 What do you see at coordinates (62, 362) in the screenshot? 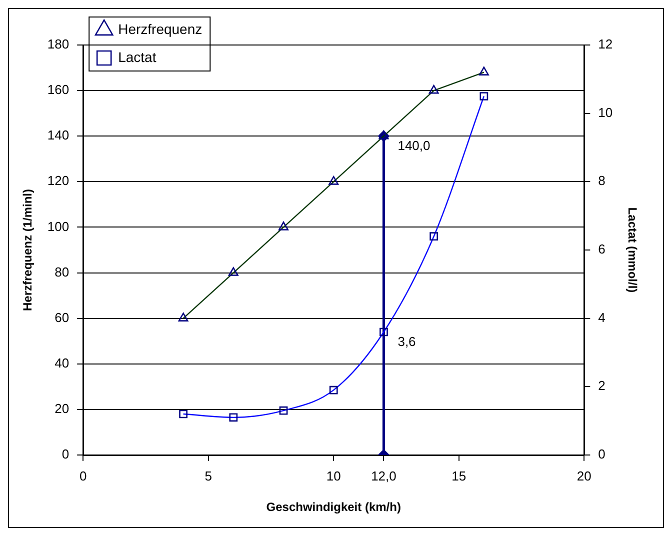
I see `y-tick-label: 40` at bounding box center [62, 362].